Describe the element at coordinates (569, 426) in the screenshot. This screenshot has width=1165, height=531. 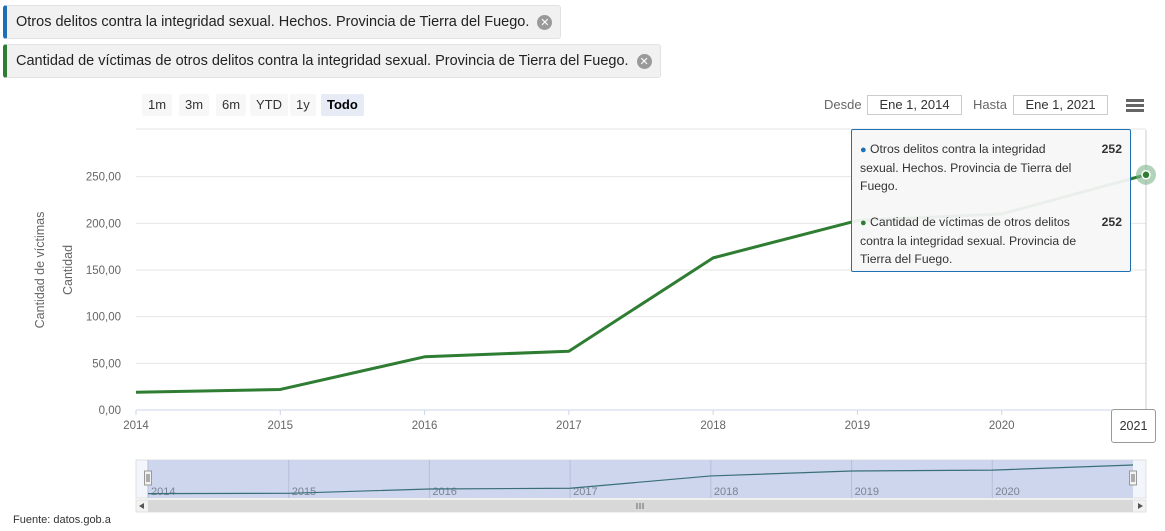
I see `x-tick-label: 2017` at that location.